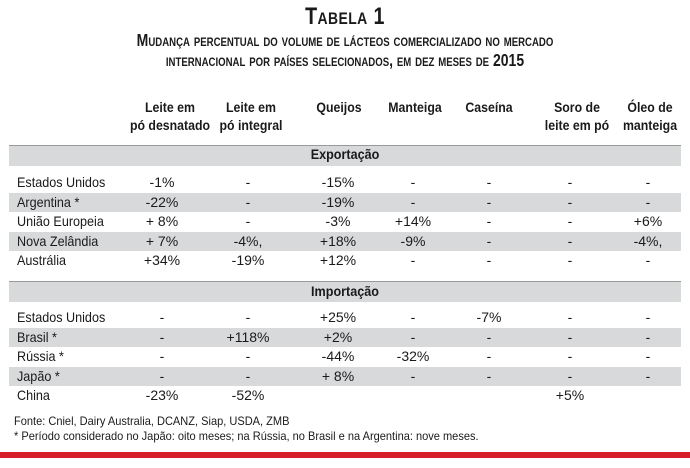  Describe the element at coordinates (413, 356) in the screenshot. I see `value-cell: -32%` at that location.